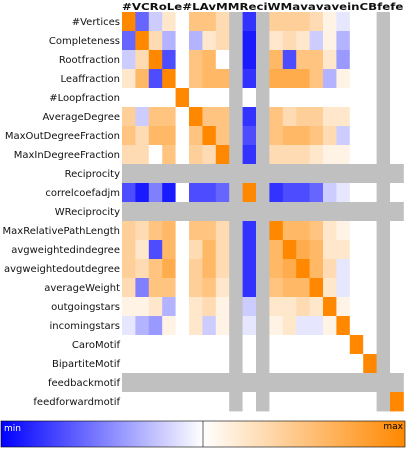 Image resolution: width=408 pixels, height=464 pixels. I want to click on row-label: MaxRelativePathLength, so click(61, 231).